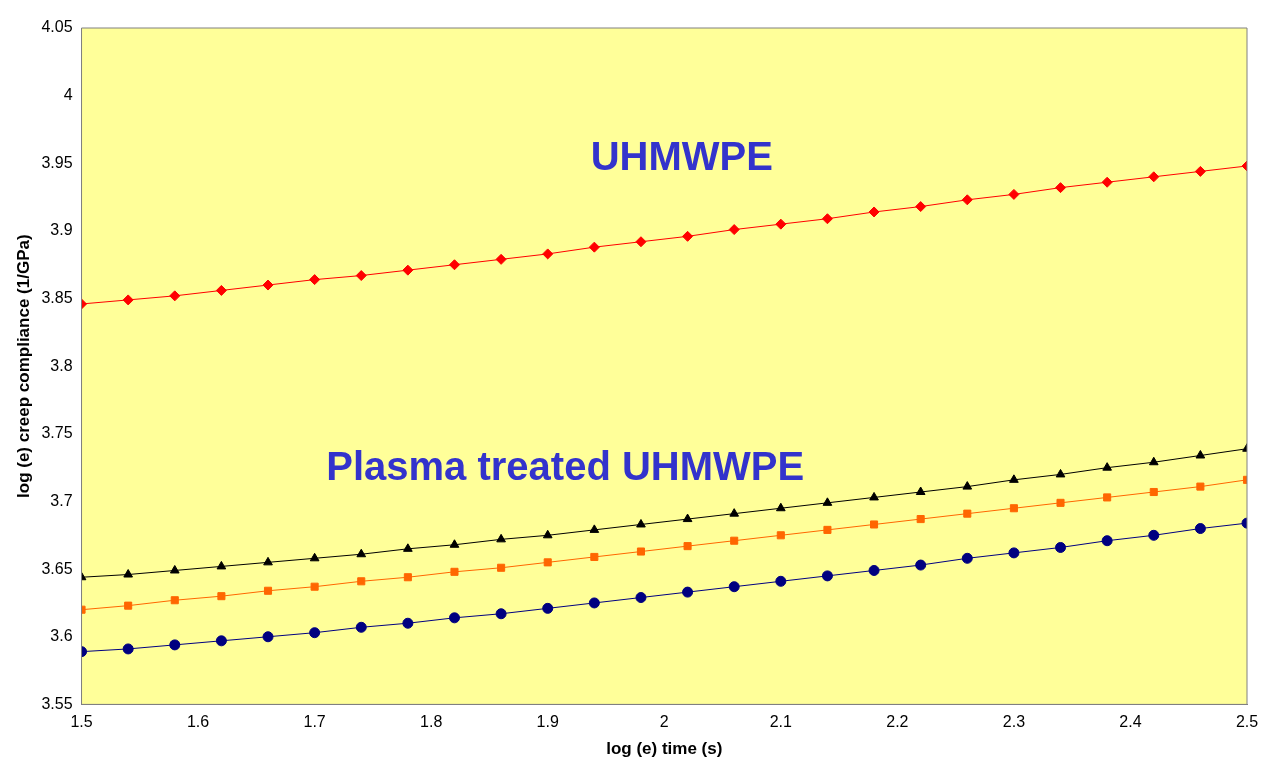  I want to click on y-tick-label: 3.85, so click(57, 297).